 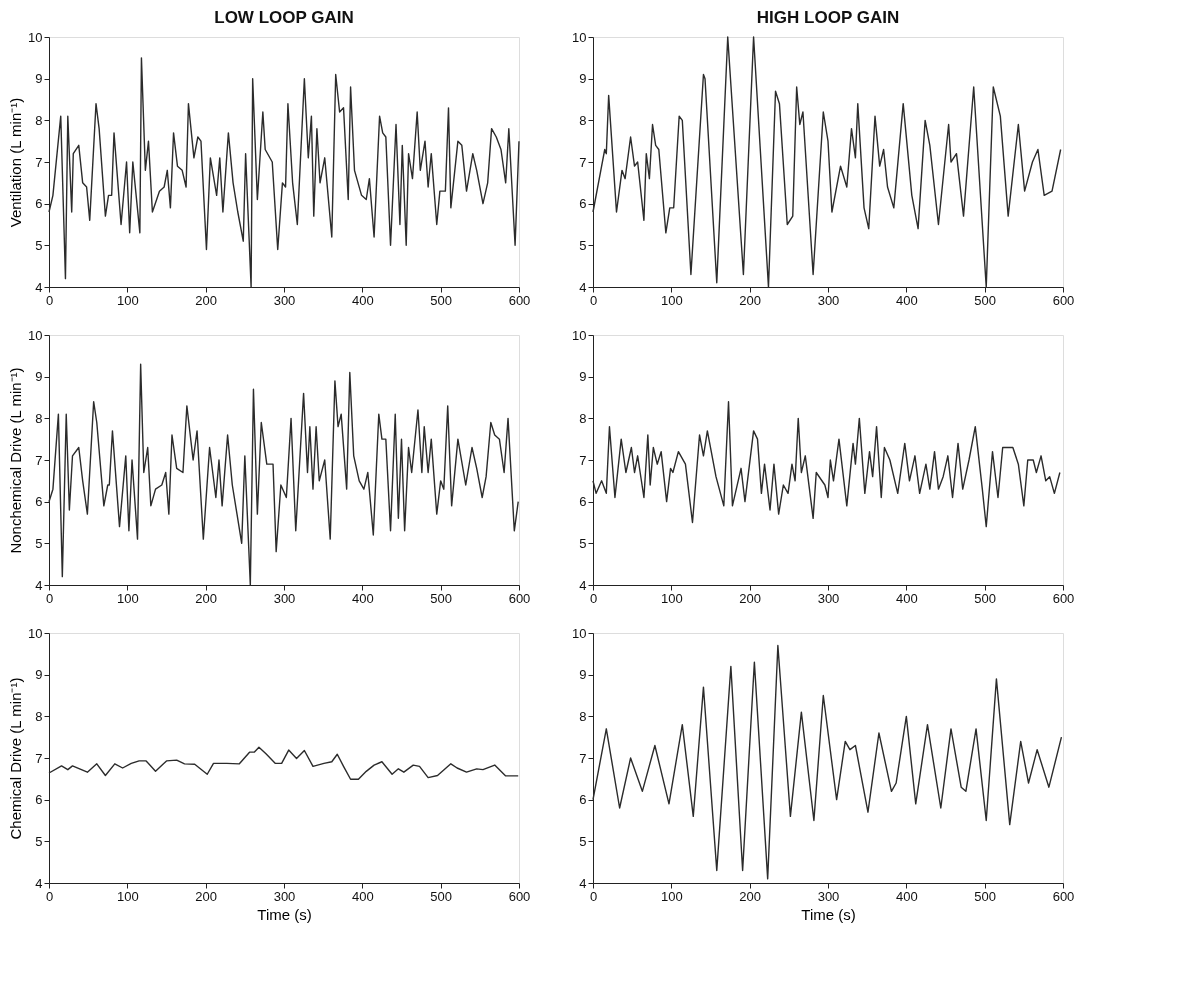 I want to click on chart-title: LOW LOOP GAIN, so click(x=284, y=17).